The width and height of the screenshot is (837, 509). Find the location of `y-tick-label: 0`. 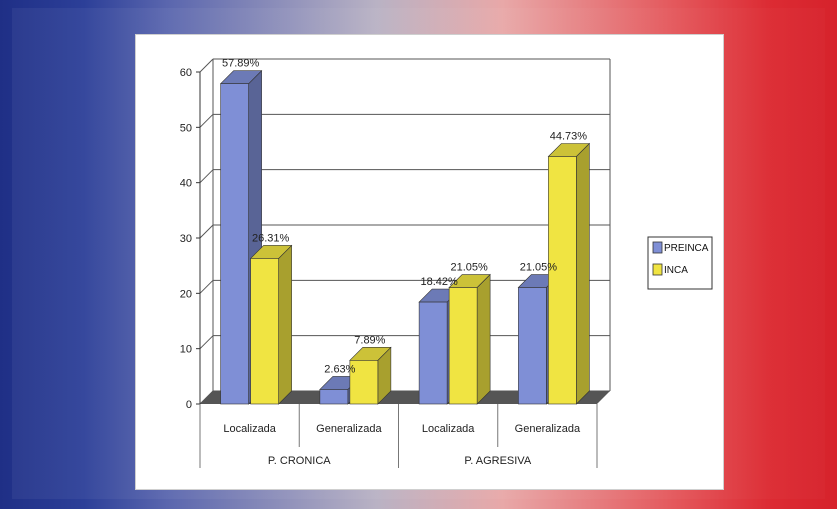

y-tick-label: 0 is located at coordinates (189, 405).